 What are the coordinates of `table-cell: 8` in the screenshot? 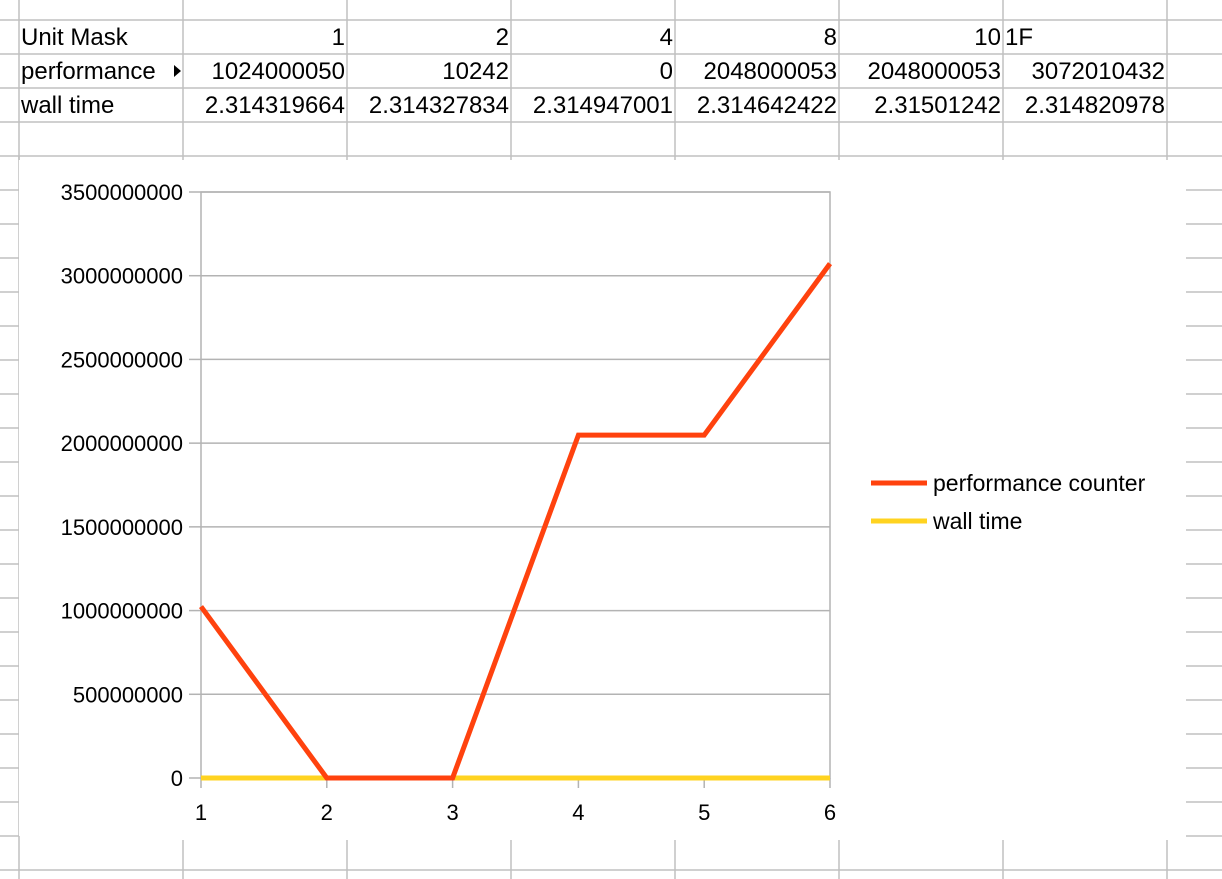 It's located at (830, 37).